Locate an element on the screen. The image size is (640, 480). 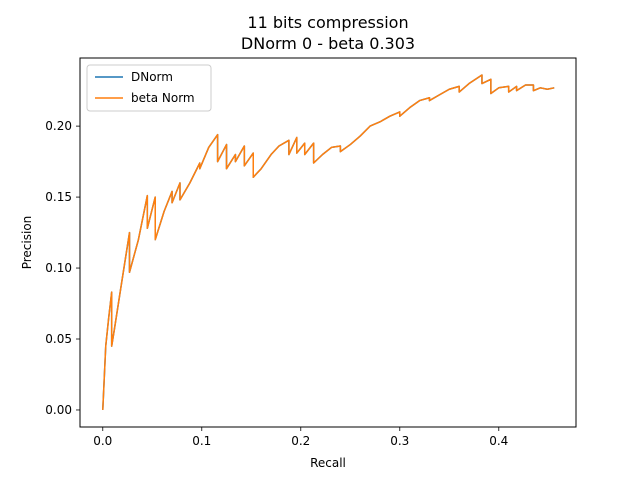
y-tick-label: 0.10 is located at coordinates (58, 268).